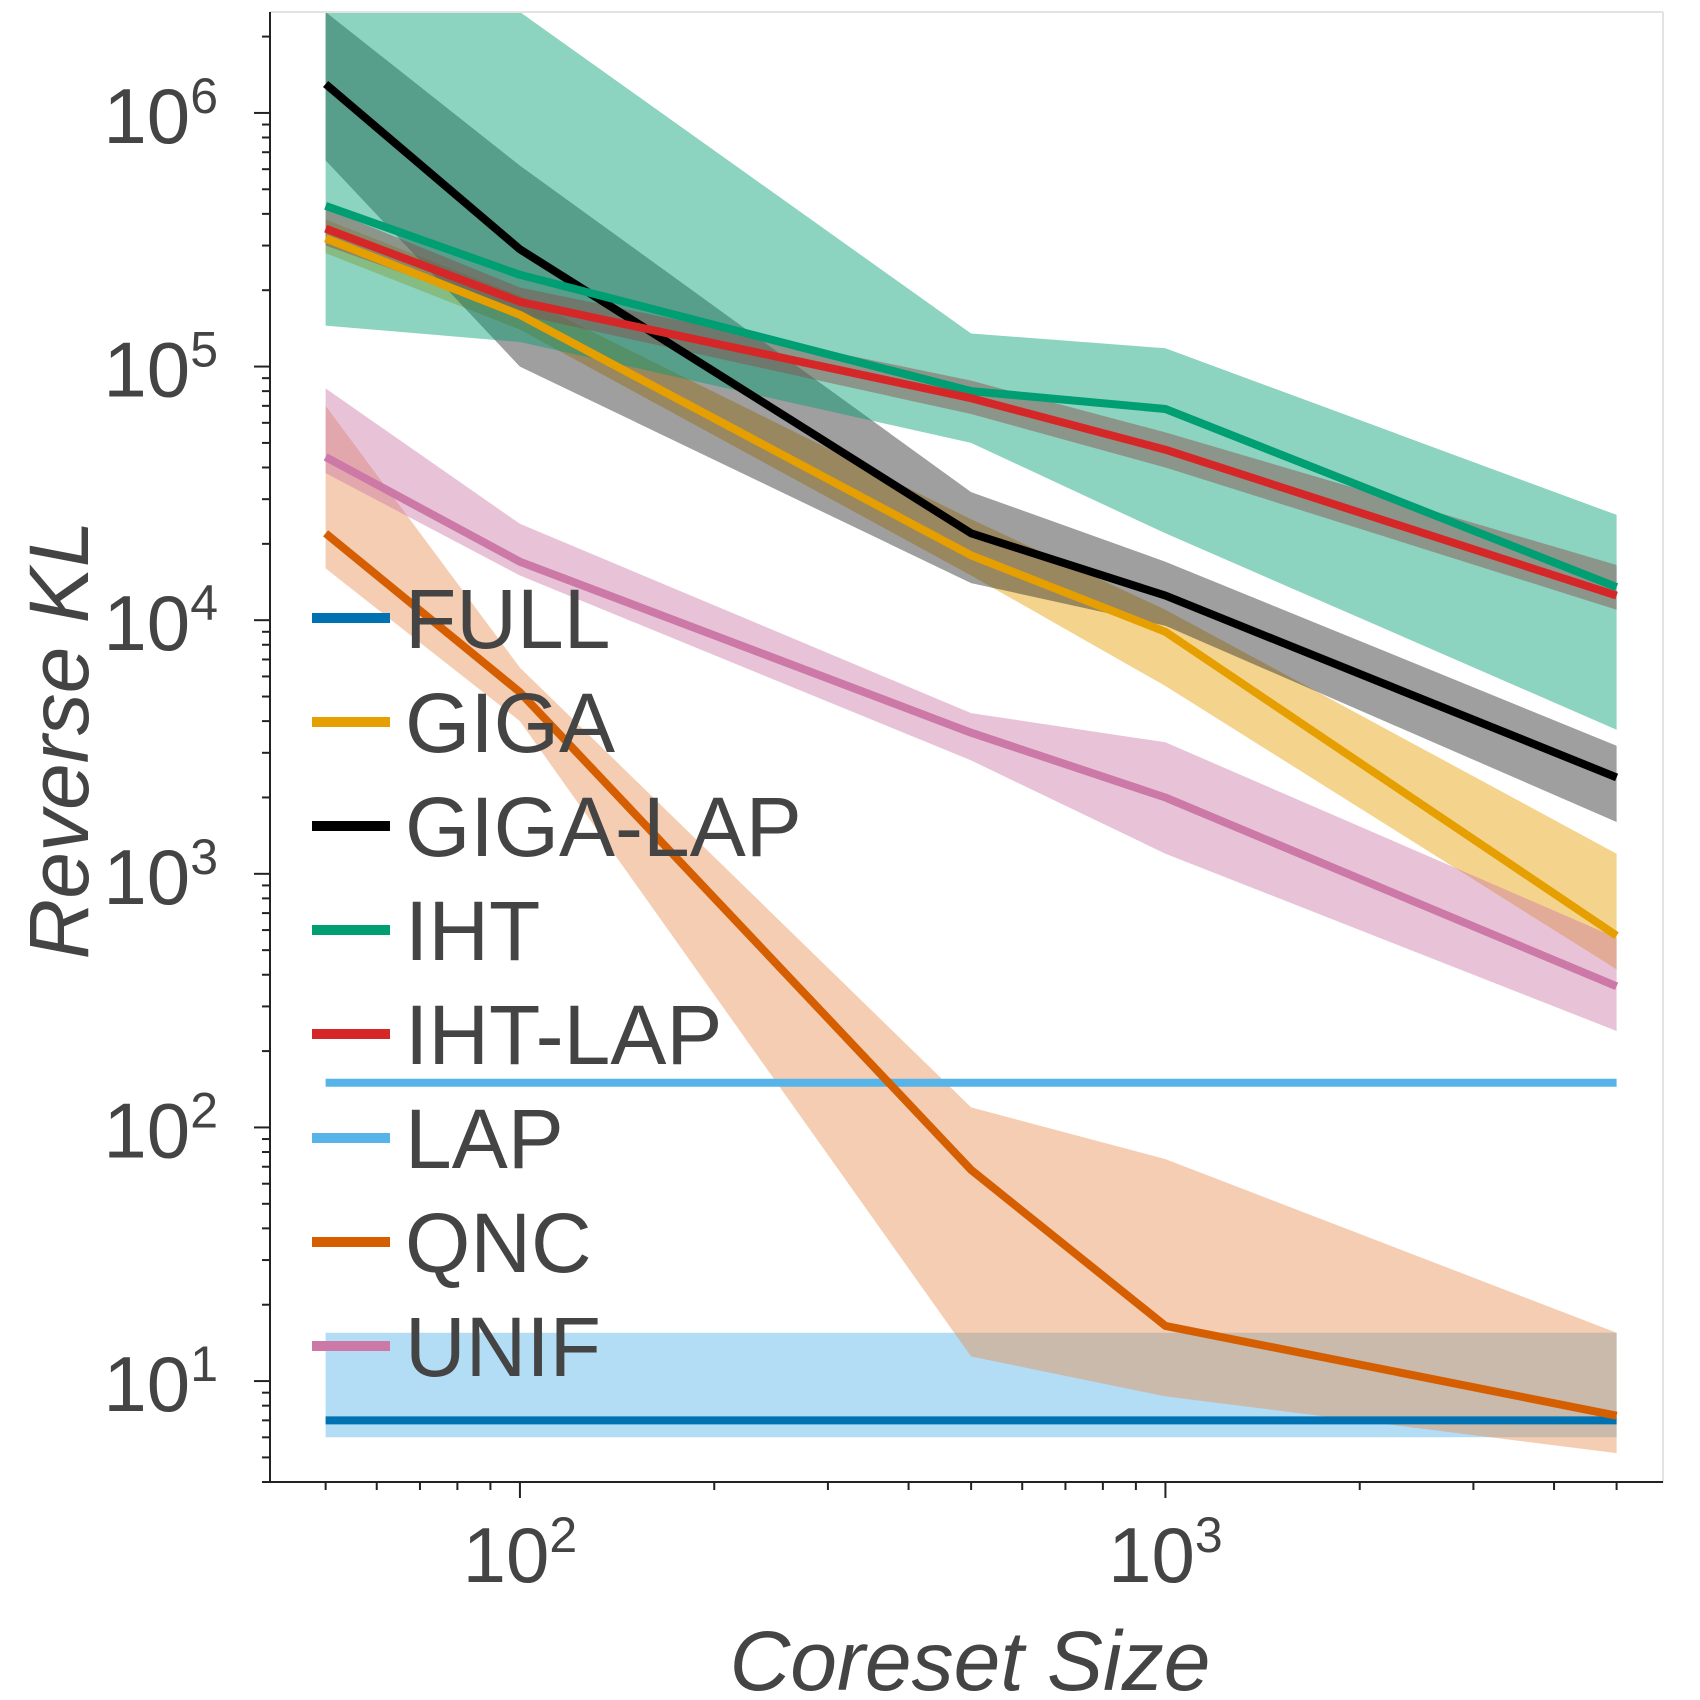 Image resolution: width=1700 pixels, height=1700 pixels. What do you see at coordinates (1209, 1535) in the screenshot?
I see `x-tick-exponent: 3` at bounding box center [1209, 1535].